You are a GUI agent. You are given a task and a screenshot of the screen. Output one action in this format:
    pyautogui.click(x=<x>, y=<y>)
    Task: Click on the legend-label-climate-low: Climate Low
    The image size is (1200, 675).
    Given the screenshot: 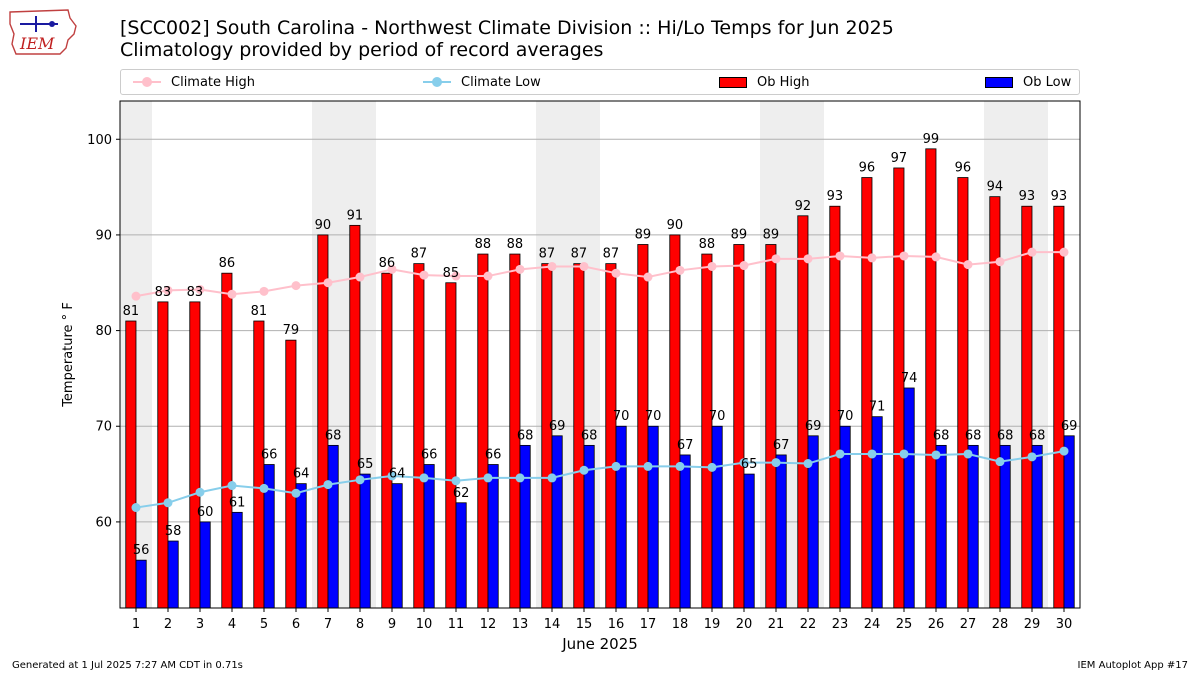 What is the action you would take?
    pyautogui.click(x=501, y=82)
    